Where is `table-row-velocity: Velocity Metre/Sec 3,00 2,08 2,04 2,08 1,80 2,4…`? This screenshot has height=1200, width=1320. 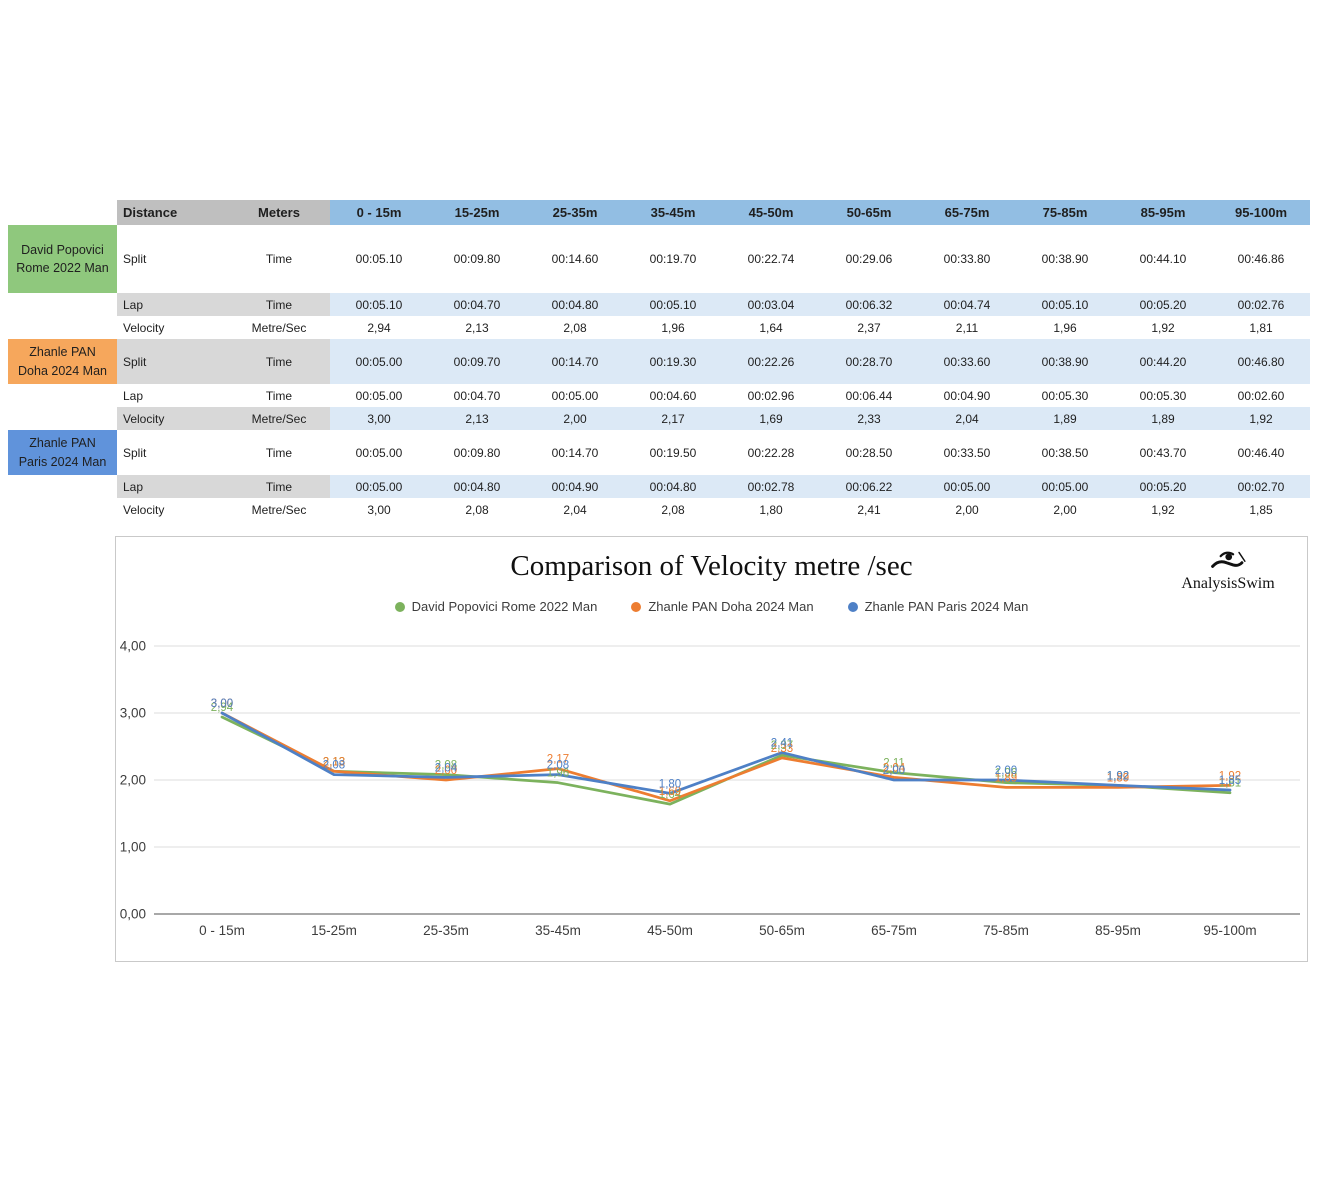
table-row-velocity: Velocity Metre/Sec 3,00 2,08 2,04 2,08 1,80 2,4… is located at coordinates (659, 509).